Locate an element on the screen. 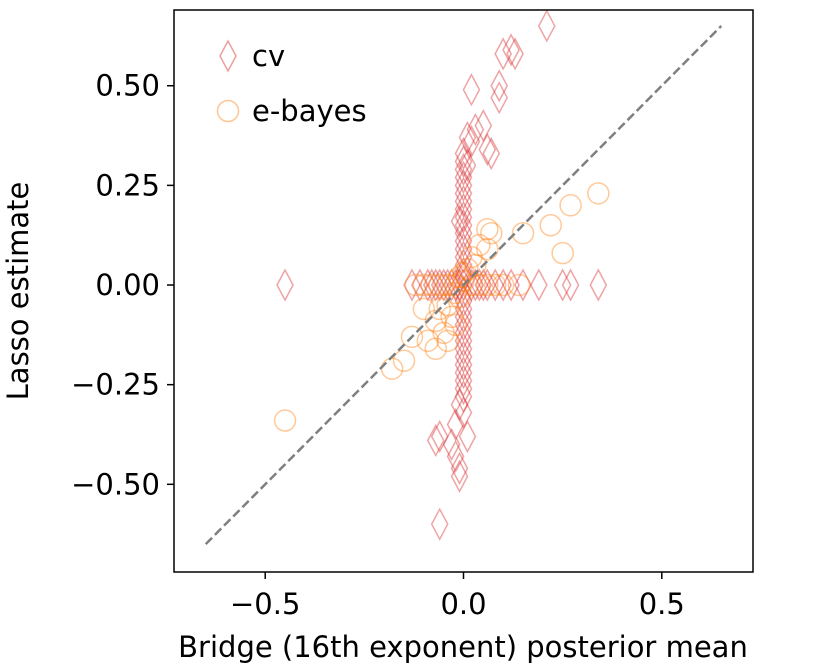  x-tick-label: −0.5 is located at coordinates (265, 604).